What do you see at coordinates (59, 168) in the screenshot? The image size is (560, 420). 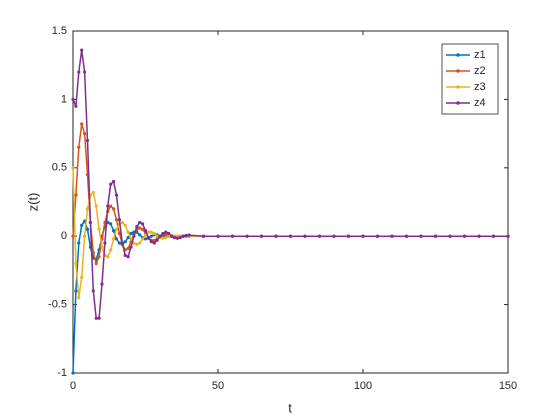 I see `y-tick-label: 0.5` at bounding box center [59, 168].